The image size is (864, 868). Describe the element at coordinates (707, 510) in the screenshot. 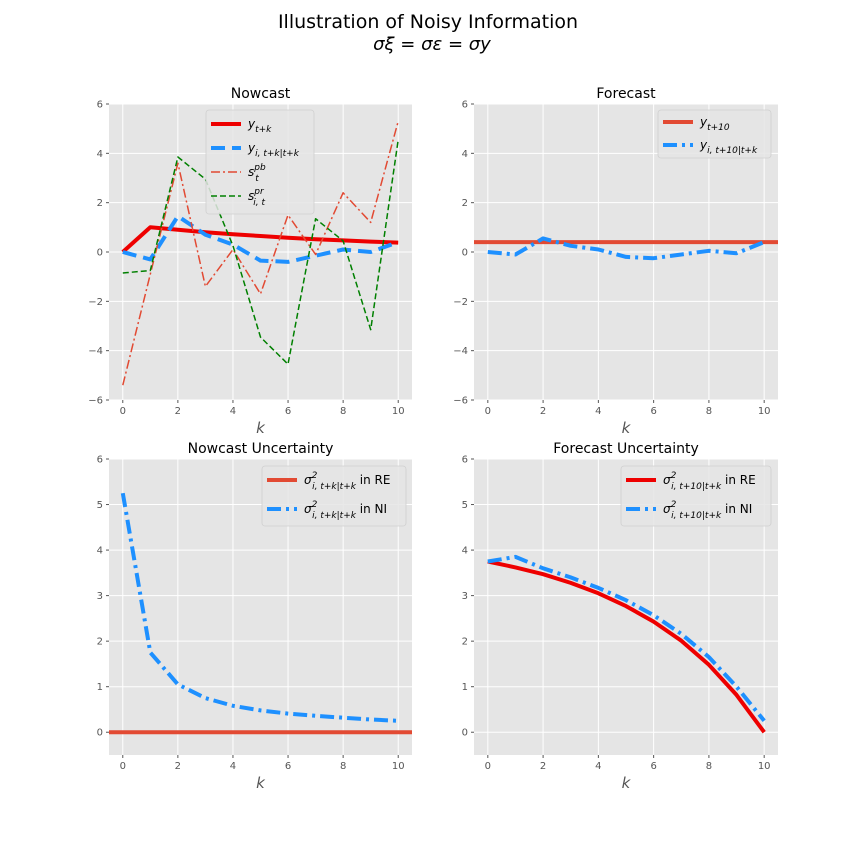

I see `legend-entry-label: σ2 i, t+10|t+k in NI` at that location.